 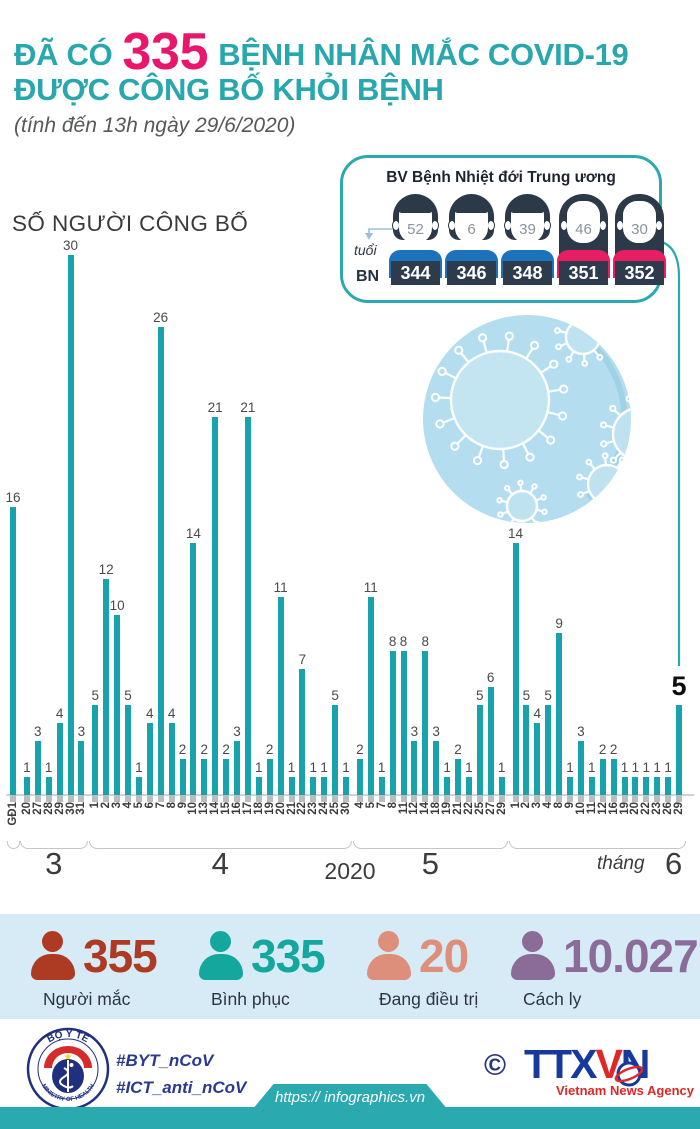 What do you see at coordinates (639, 244) in the screenshot?
I see `patient-avatar: 30 352` at bounding box center [639, 244].